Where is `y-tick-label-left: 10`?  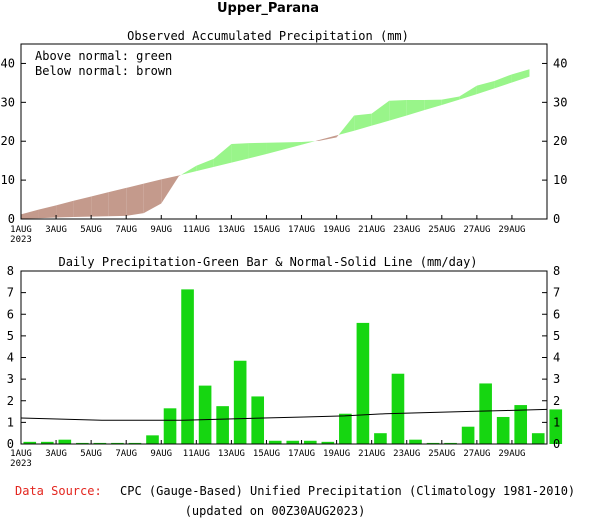
y-tick-label-left: 10 is located at coordinates (8, 180).